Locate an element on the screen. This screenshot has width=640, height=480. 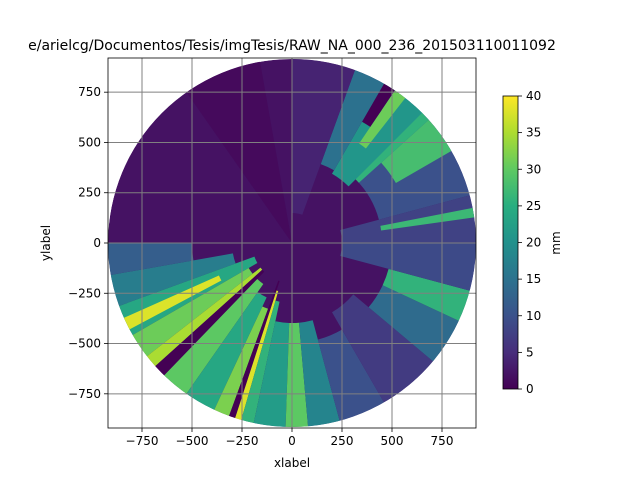
y-tick-label-2: −250 is located at coordinates (84, 293).